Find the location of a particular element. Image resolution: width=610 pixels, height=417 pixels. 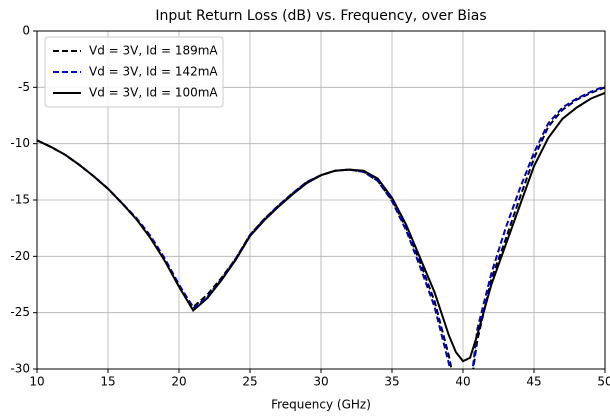

legend-label: Vd = 3V, Id = 100mA is located at coordinates (153, 93).